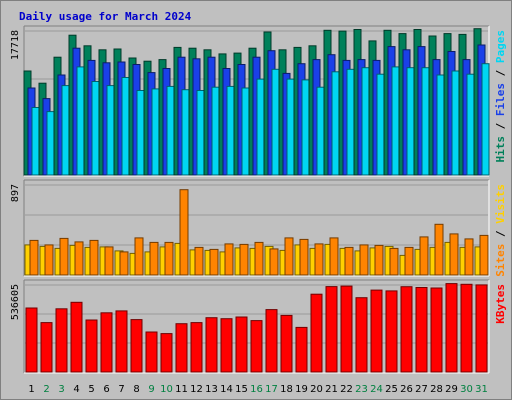 The image size is (512, 400). What do you see at coordinates (425, 121) in the screenshot?
I see `bar-pages-day-27: Pages 27: 13200` at bounding box center [425, 121].